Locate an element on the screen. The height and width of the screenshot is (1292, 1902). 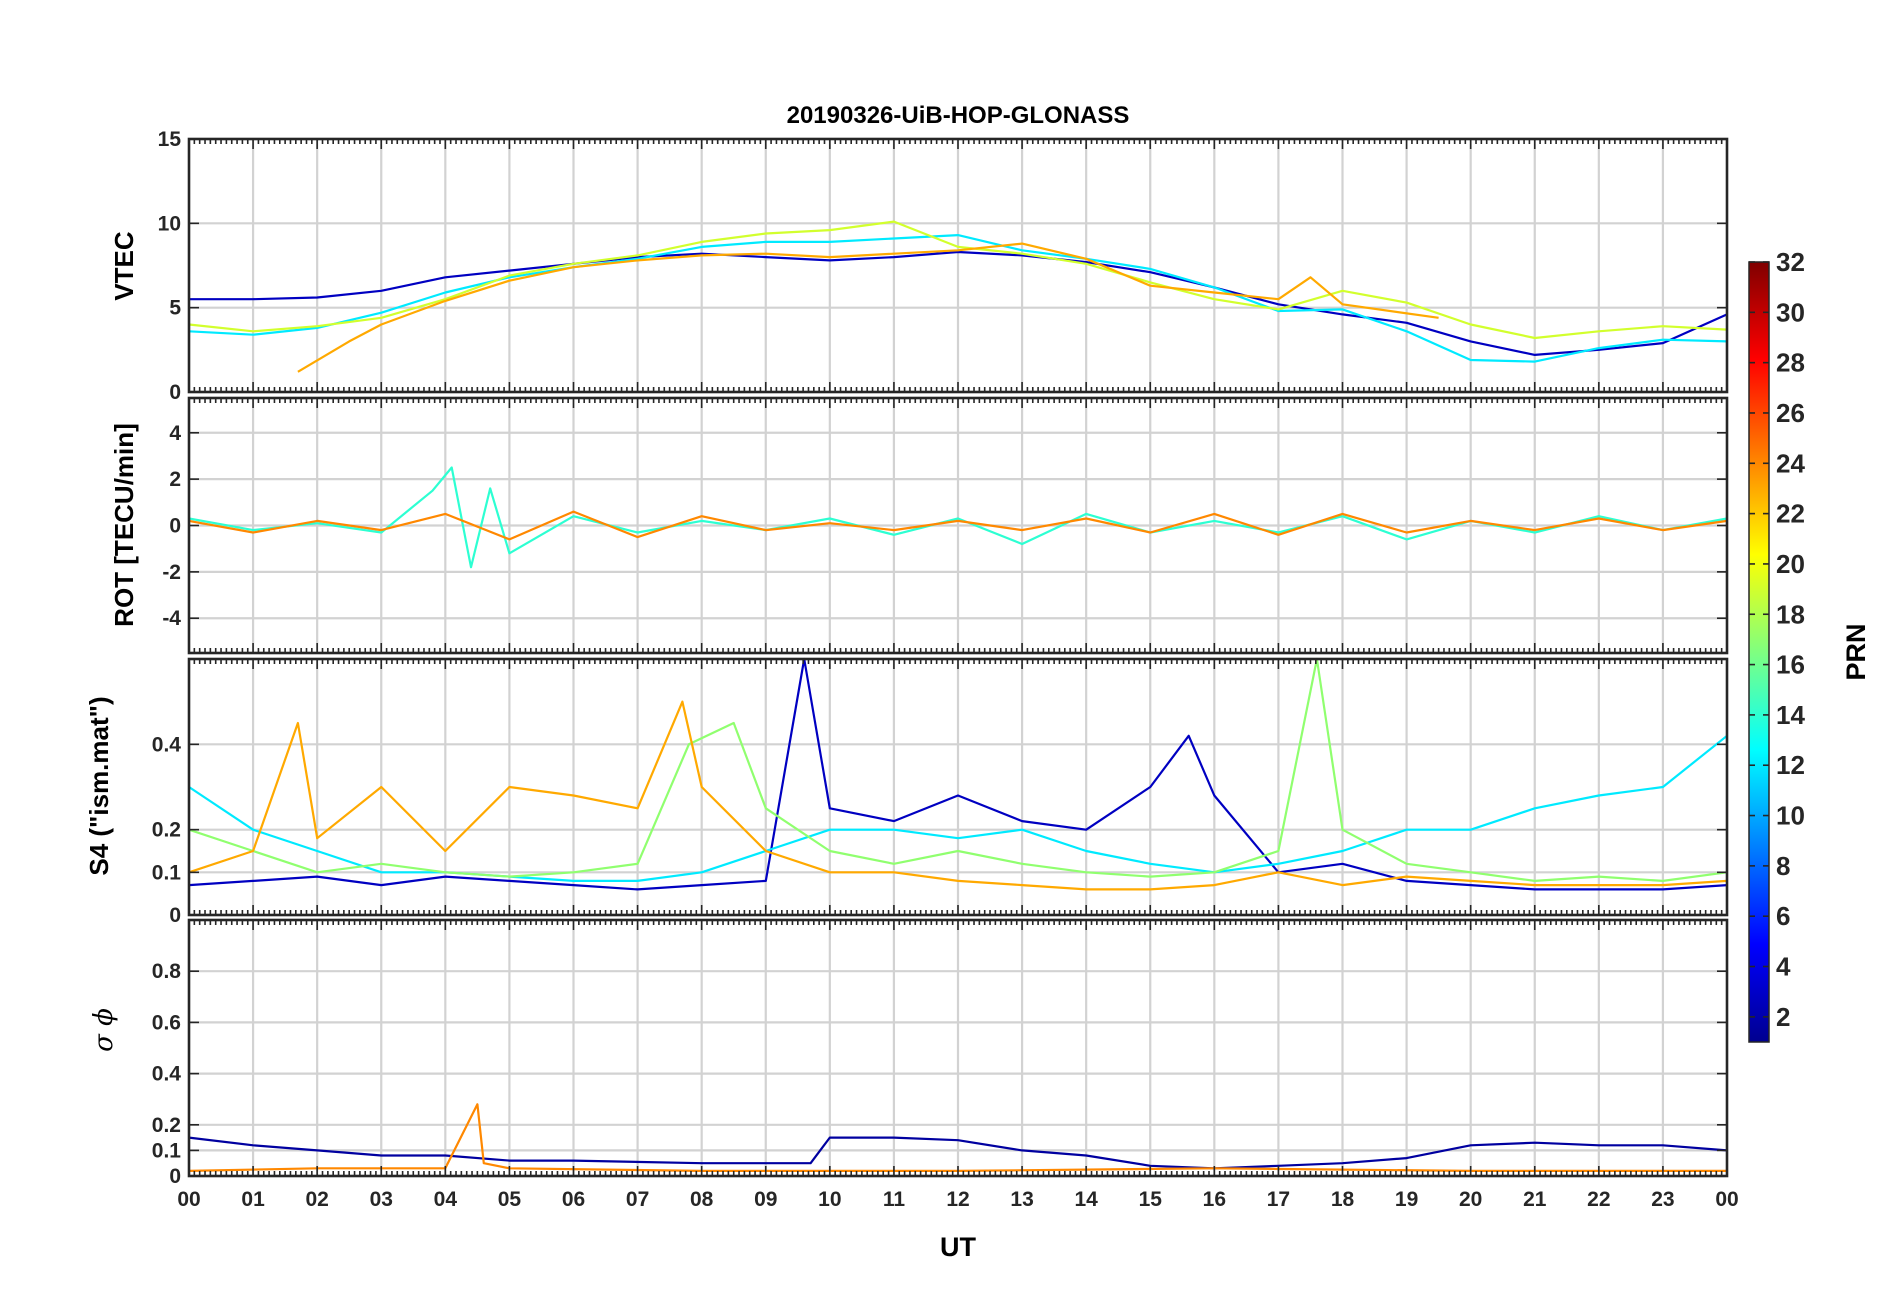
x-tick-label: 15 is located at coordinates (1151, 1199).